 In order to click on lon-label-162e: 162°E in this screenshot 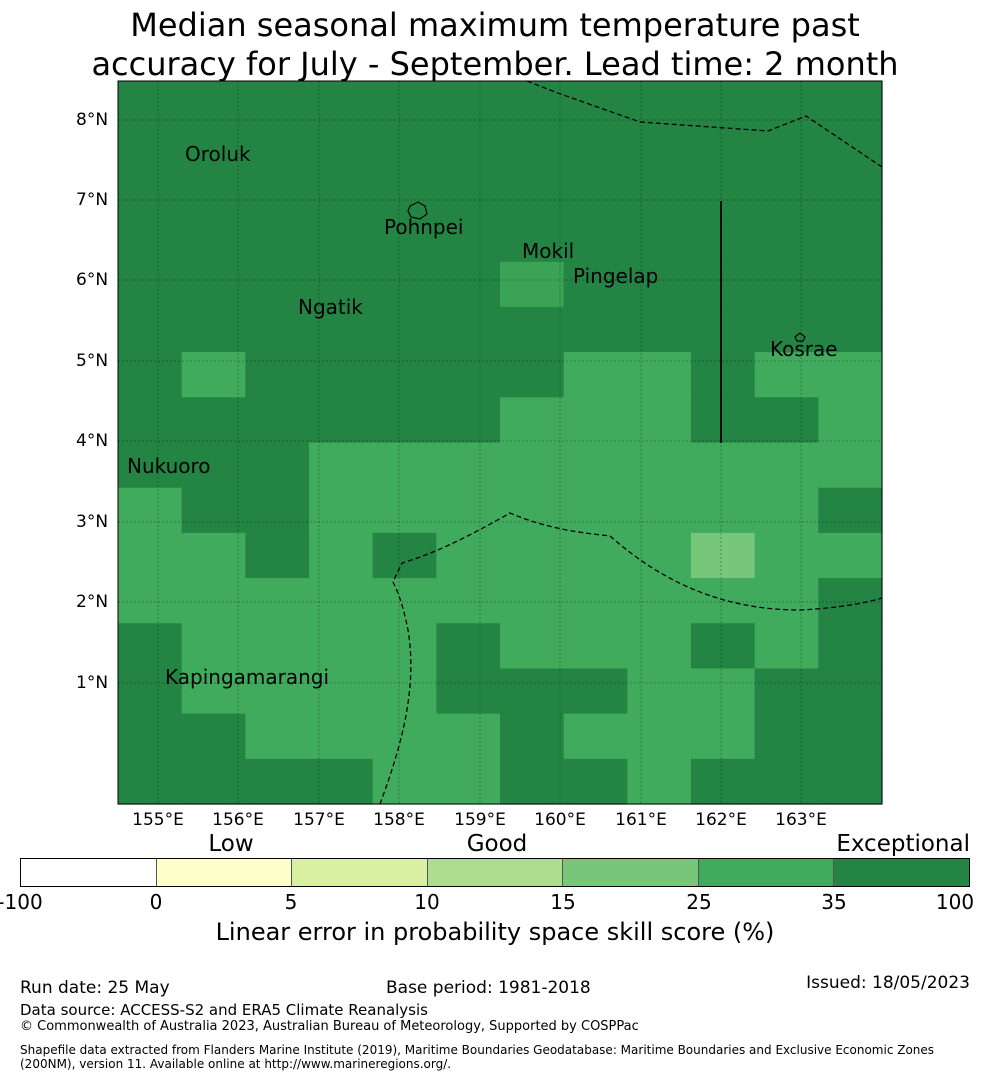, I will do `click(721, 820)`.